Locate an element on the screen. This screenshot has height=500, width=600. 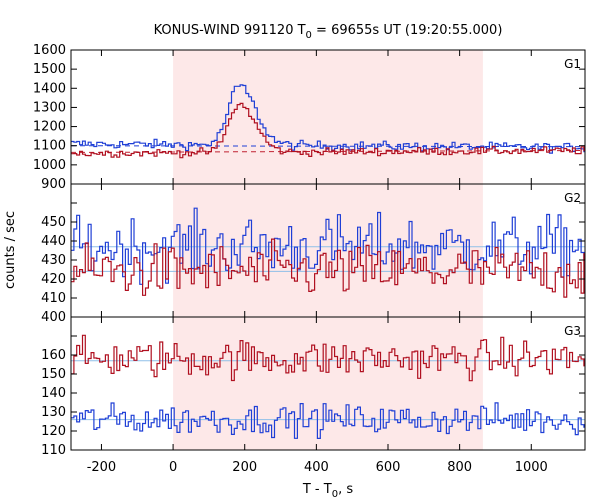
y-tick-label: 110 is located at coordinates (53, 450).